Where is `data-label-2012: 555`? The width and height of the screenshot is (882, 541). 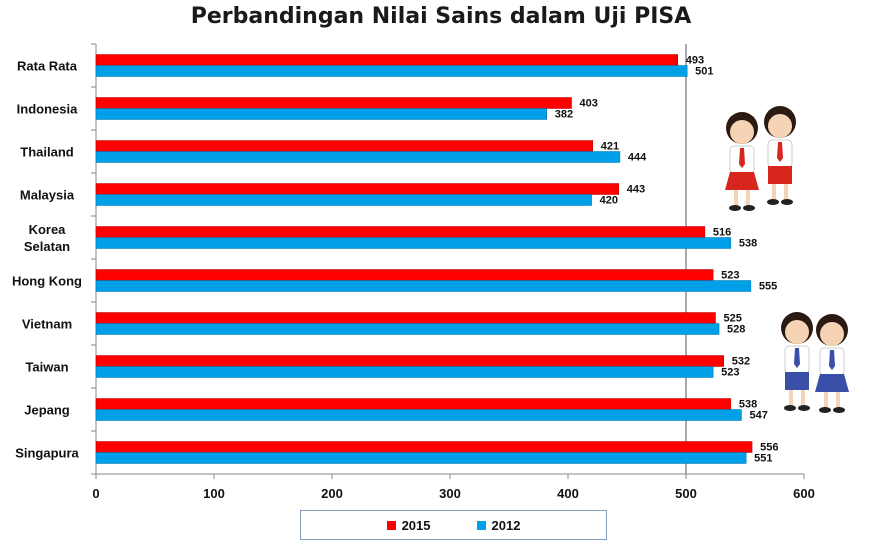 data-label-2012: 555 is located at coordinates (768, 287).